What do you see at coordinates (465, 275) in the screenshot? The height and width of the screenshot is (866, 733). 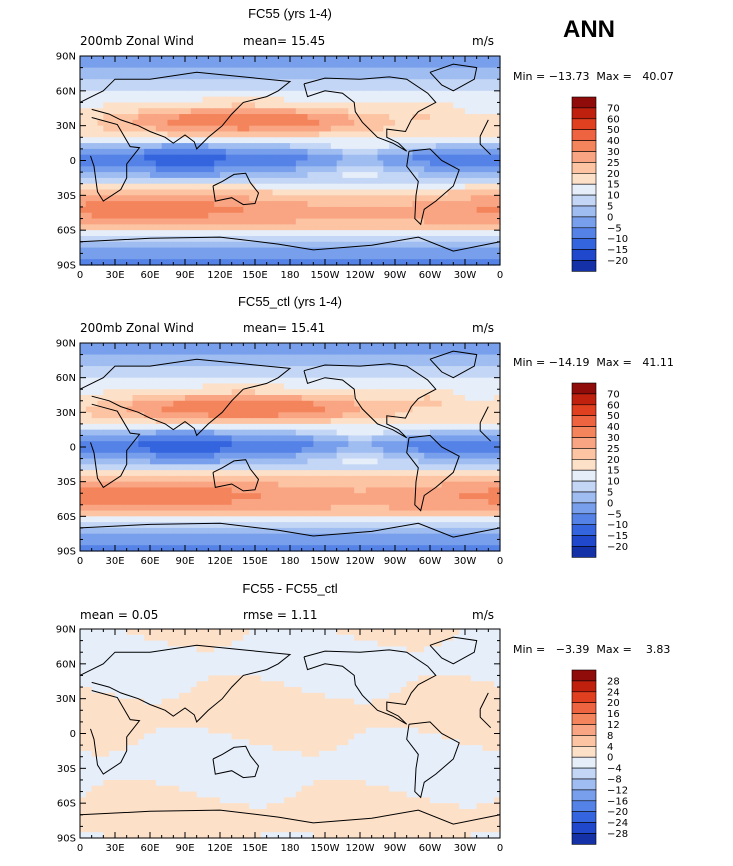 I see `lon-label: 30W` at bounding box center [465, 275].